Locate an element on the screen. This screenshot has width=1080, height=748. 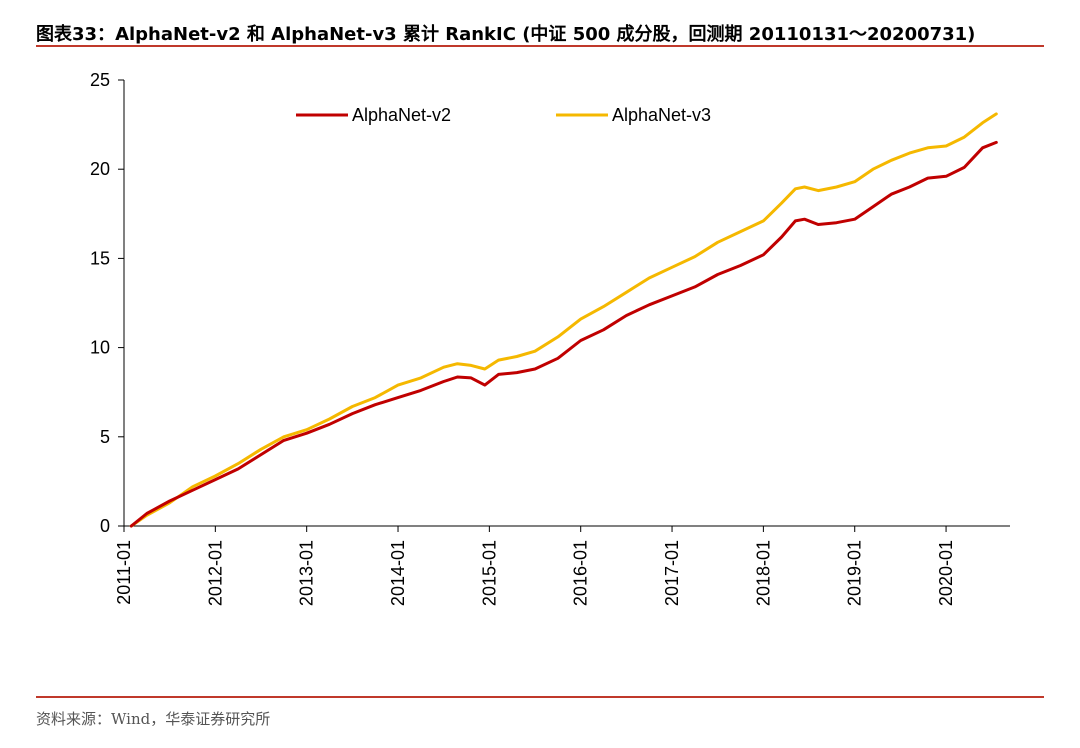
x-tick-label: 2014-01 is located at coordinates (398, 573).